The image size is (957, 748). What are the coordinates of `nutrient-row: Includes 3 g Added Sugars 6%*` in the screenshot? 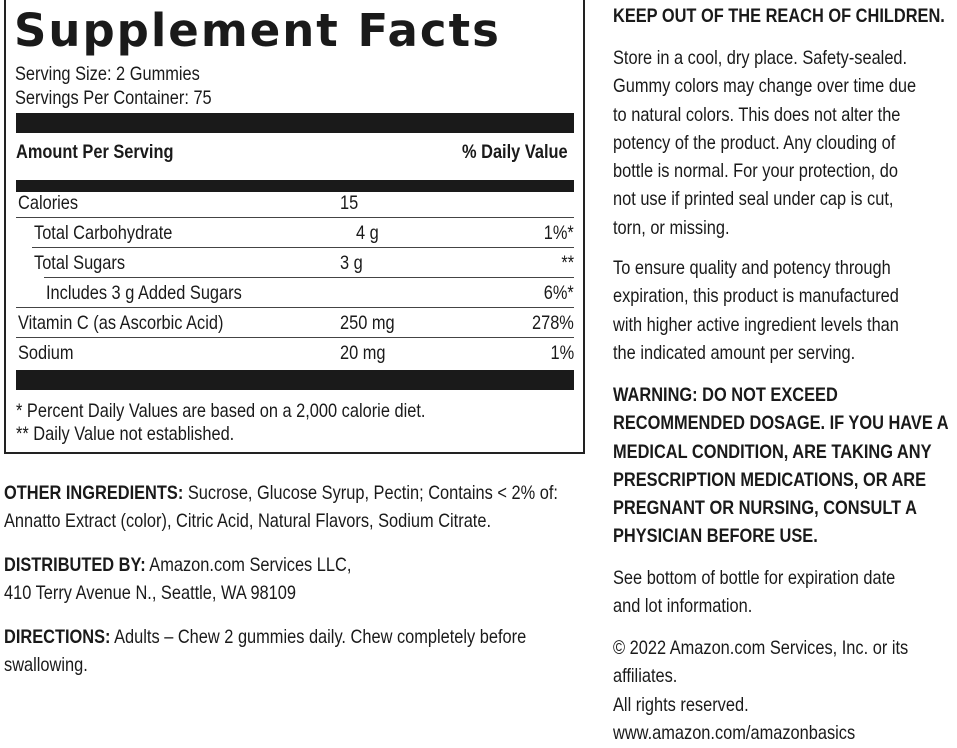 It's located at (295, 293).